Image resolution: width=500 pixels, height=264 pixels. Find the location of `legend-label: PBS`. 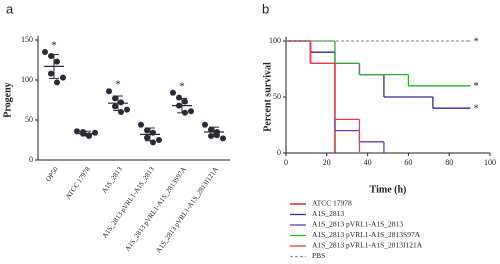

legend-label: PBS is located at coordinates (318, 255).